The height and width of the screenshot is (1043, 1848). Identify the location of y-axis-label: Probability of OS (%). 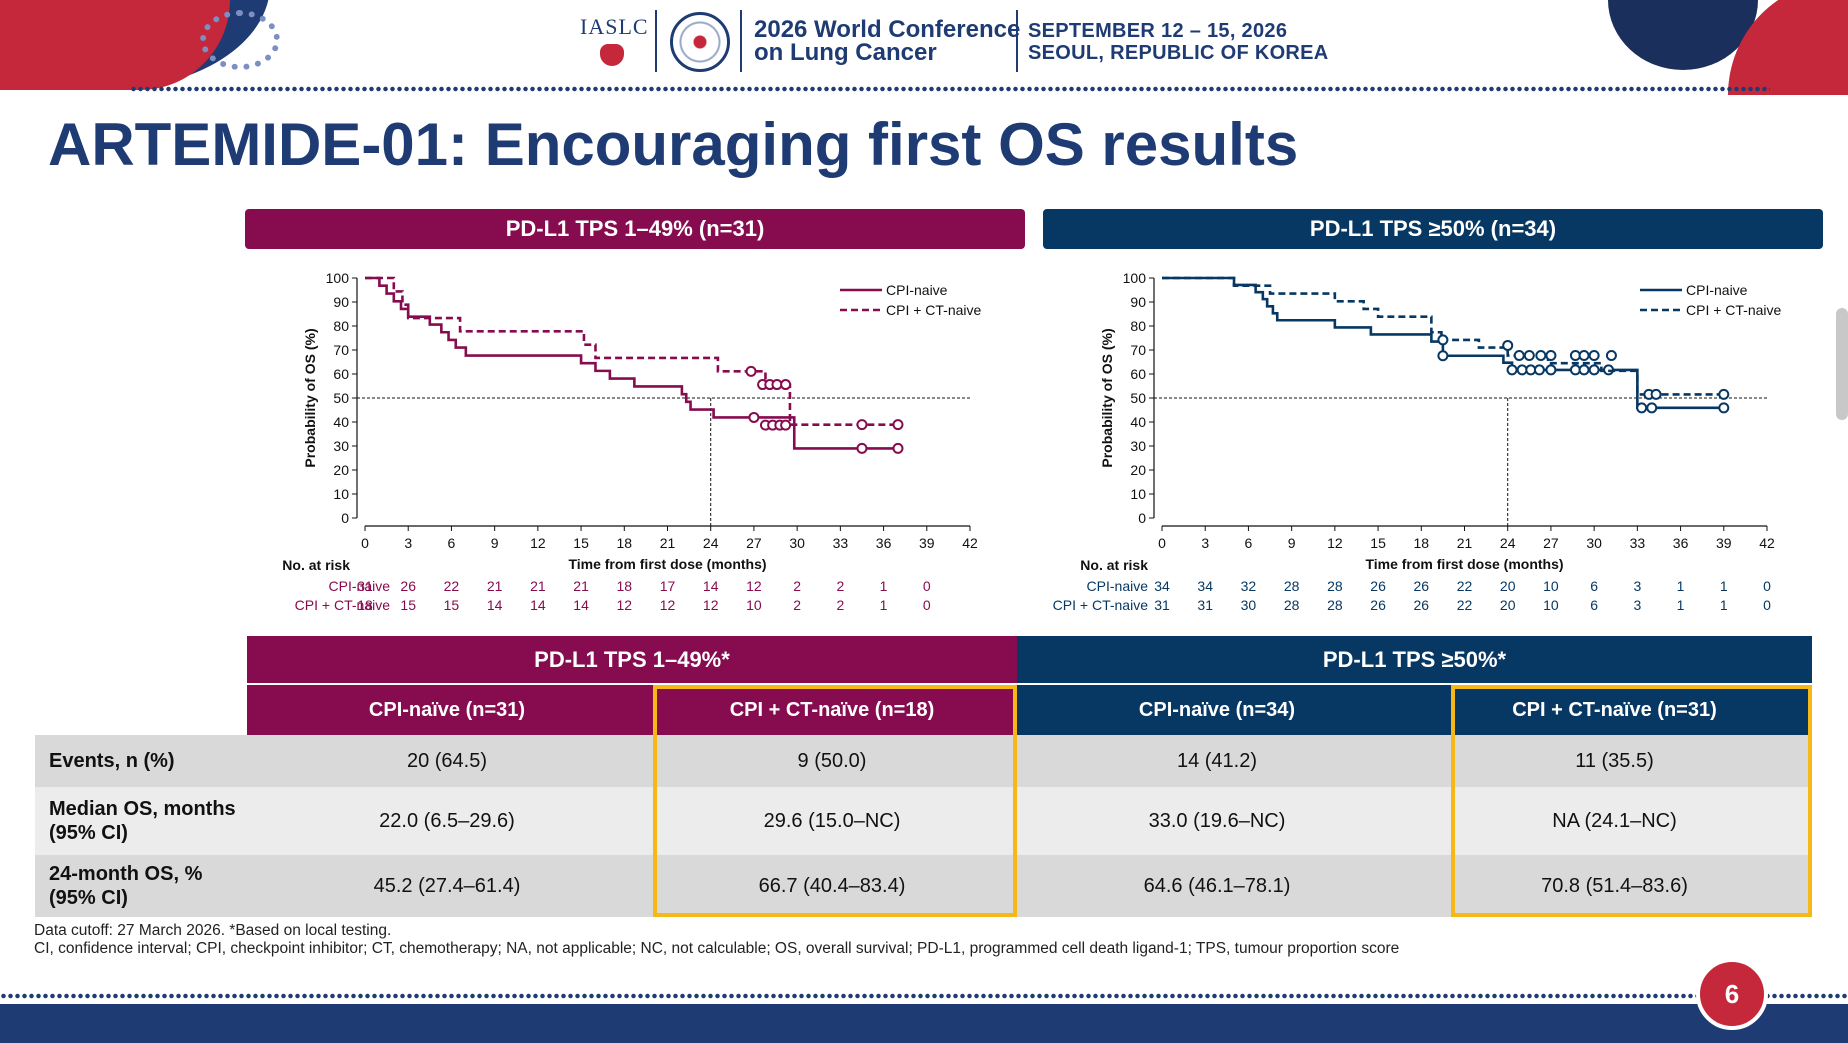
(310, 397).